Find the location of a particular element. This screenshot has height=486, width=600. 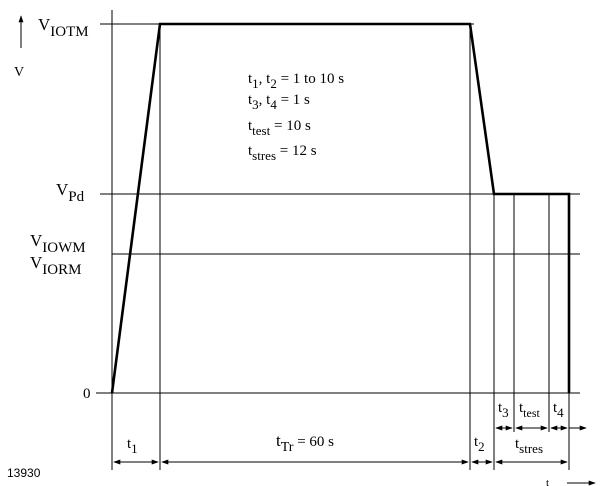

note-t3-t4: t3, t4 = 1 s is located at coordinates (279, 102).